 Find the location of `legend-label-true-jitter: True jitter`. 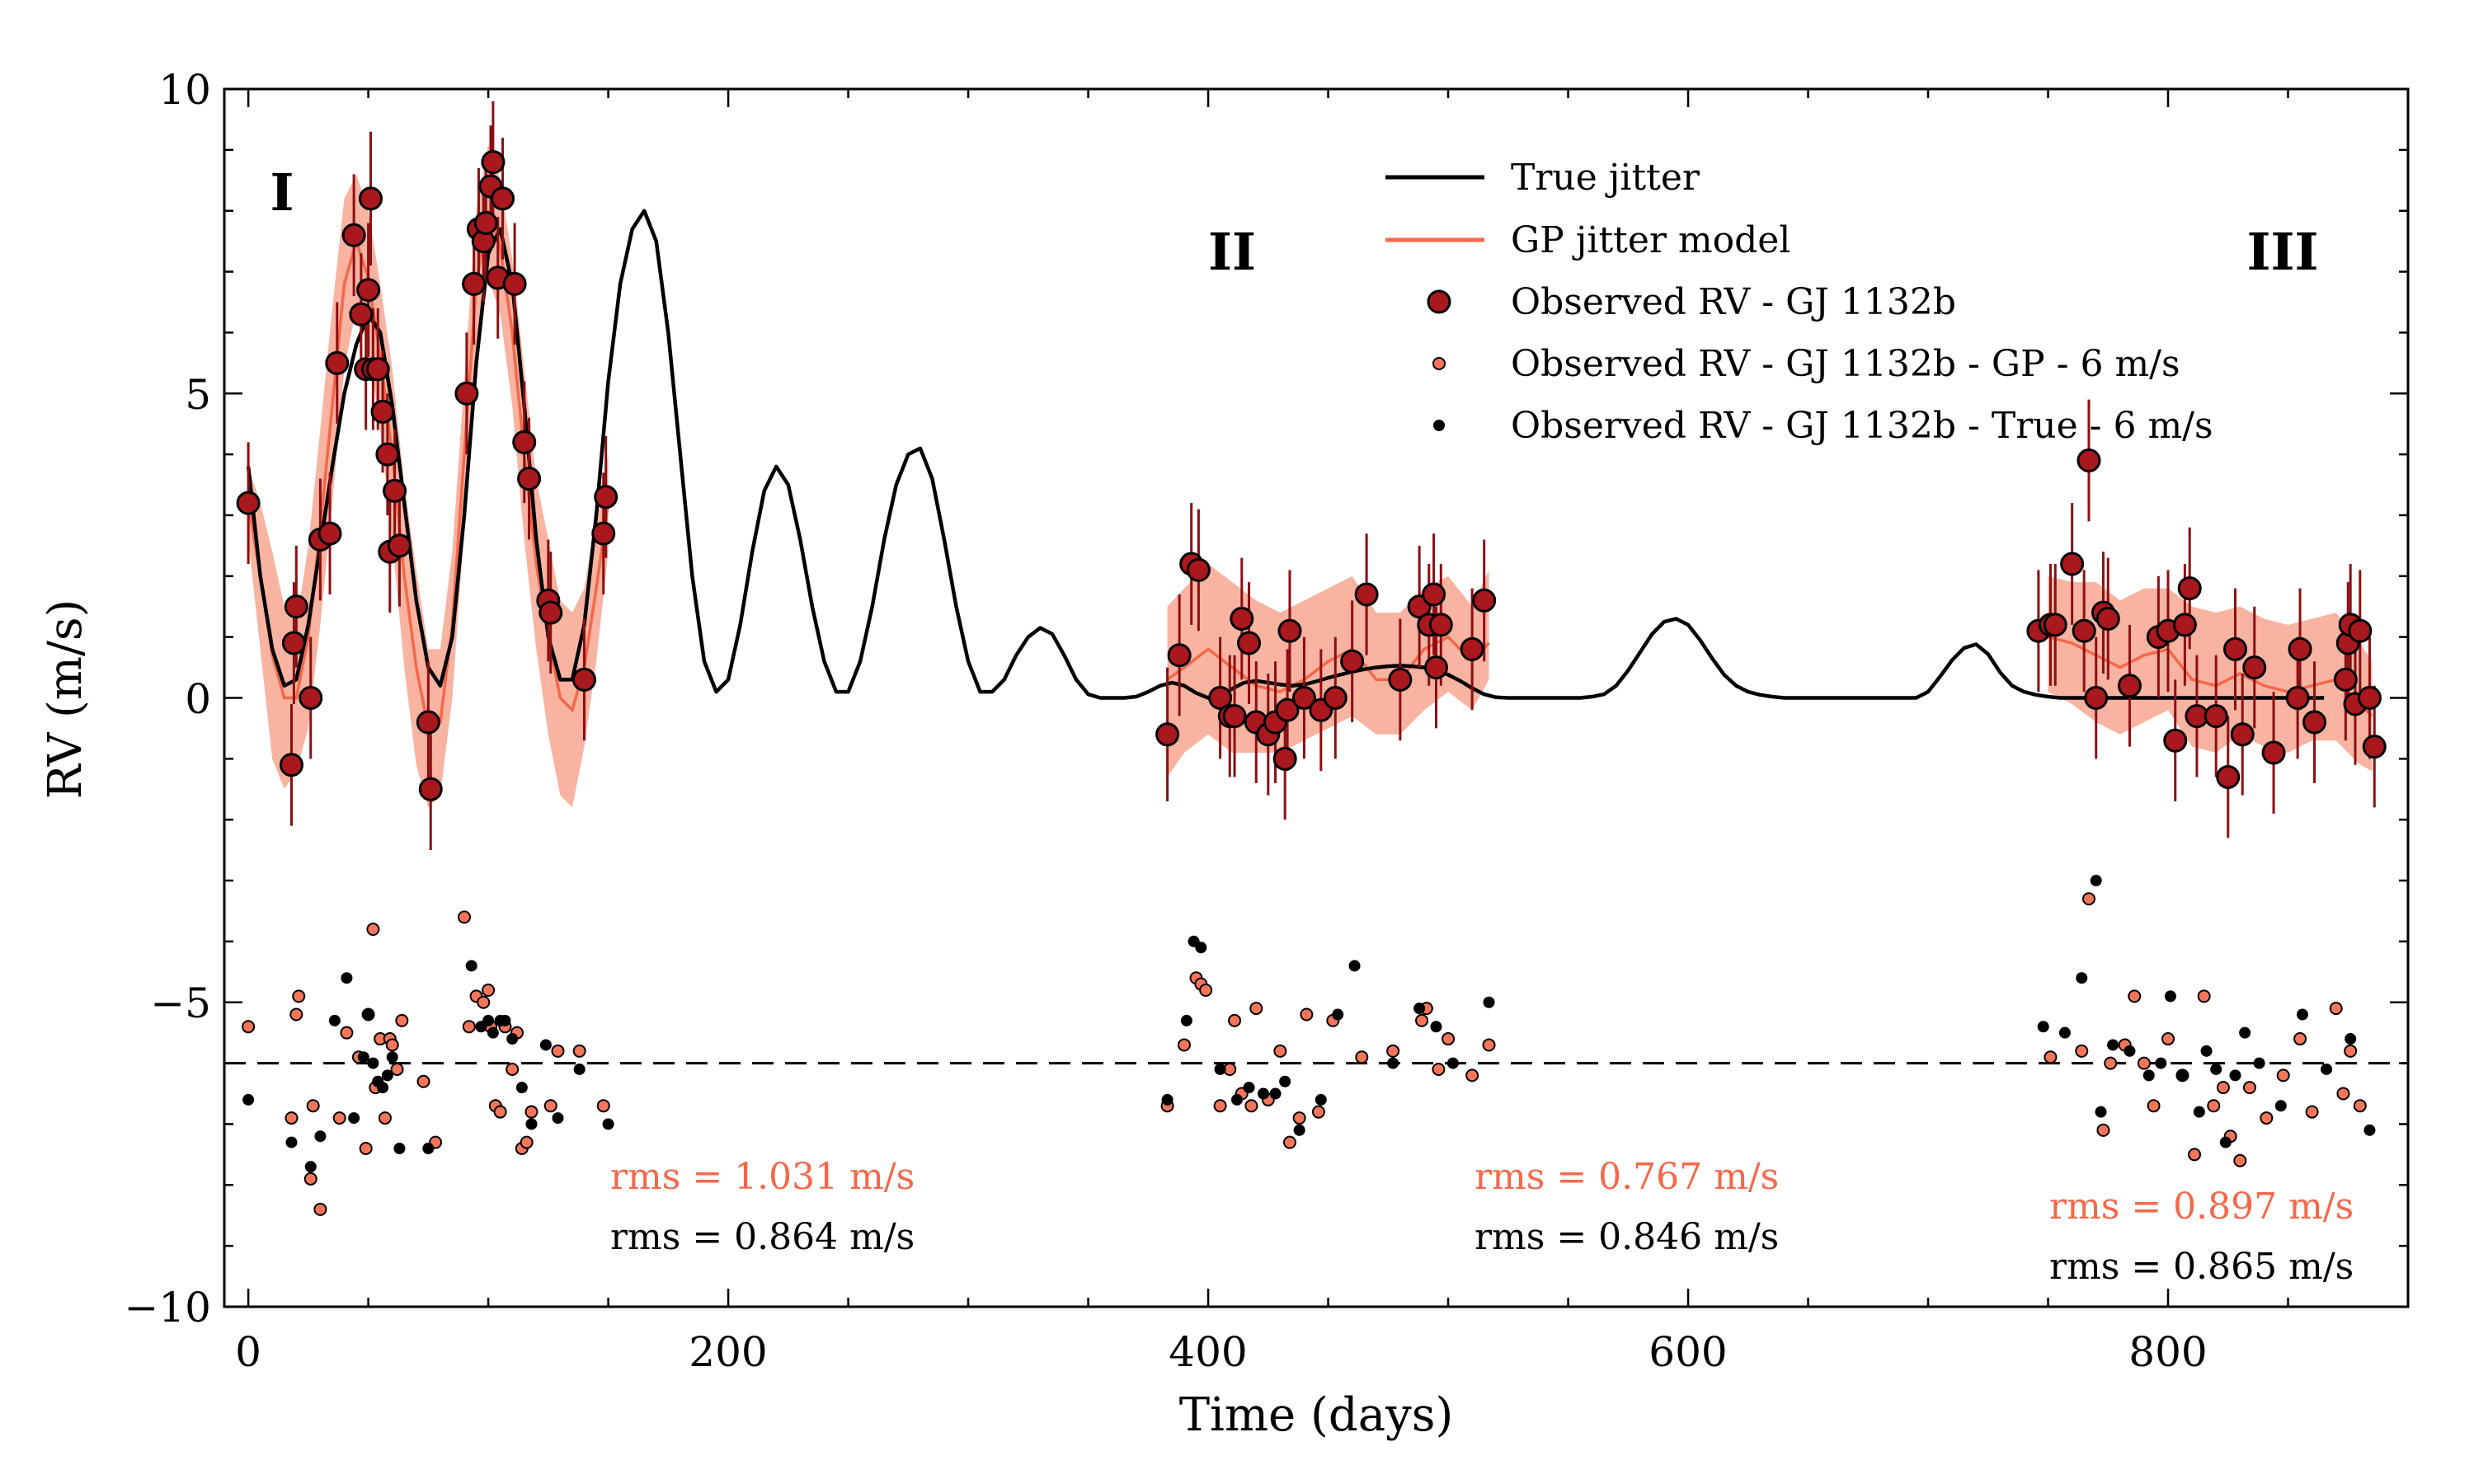

legend-label-true-jitter: True jitter is located at coordinates (1605, 178).